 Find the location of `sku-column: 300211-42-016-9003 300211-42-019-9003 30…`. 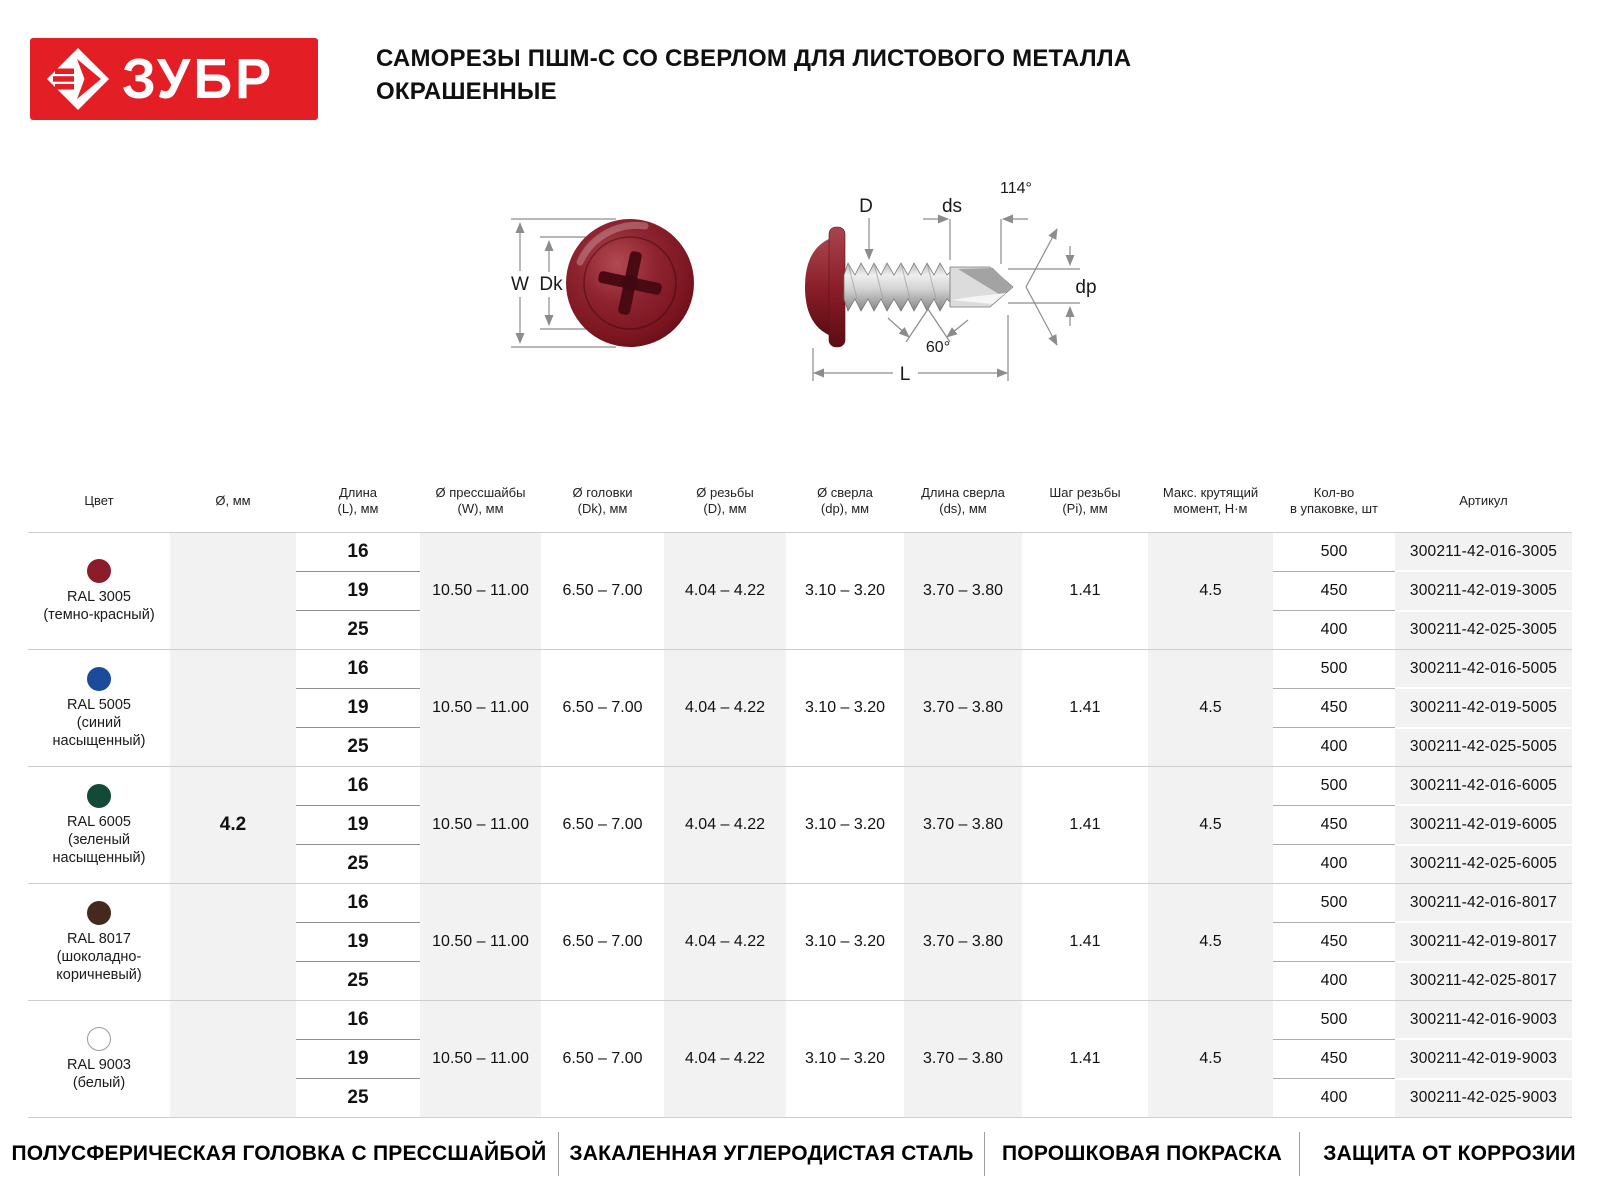

sku-column: 300211-42-016-9003 300211-42-019-9003 30… is located at coordinates (1483, 1059).